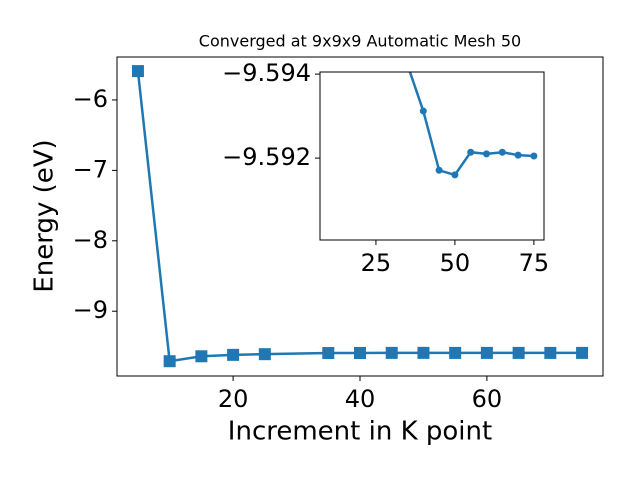  What do you see at coordinates (487, 399) in the screenshot?
I see `x-tick-label: 60` at bounding box center [487, 399].